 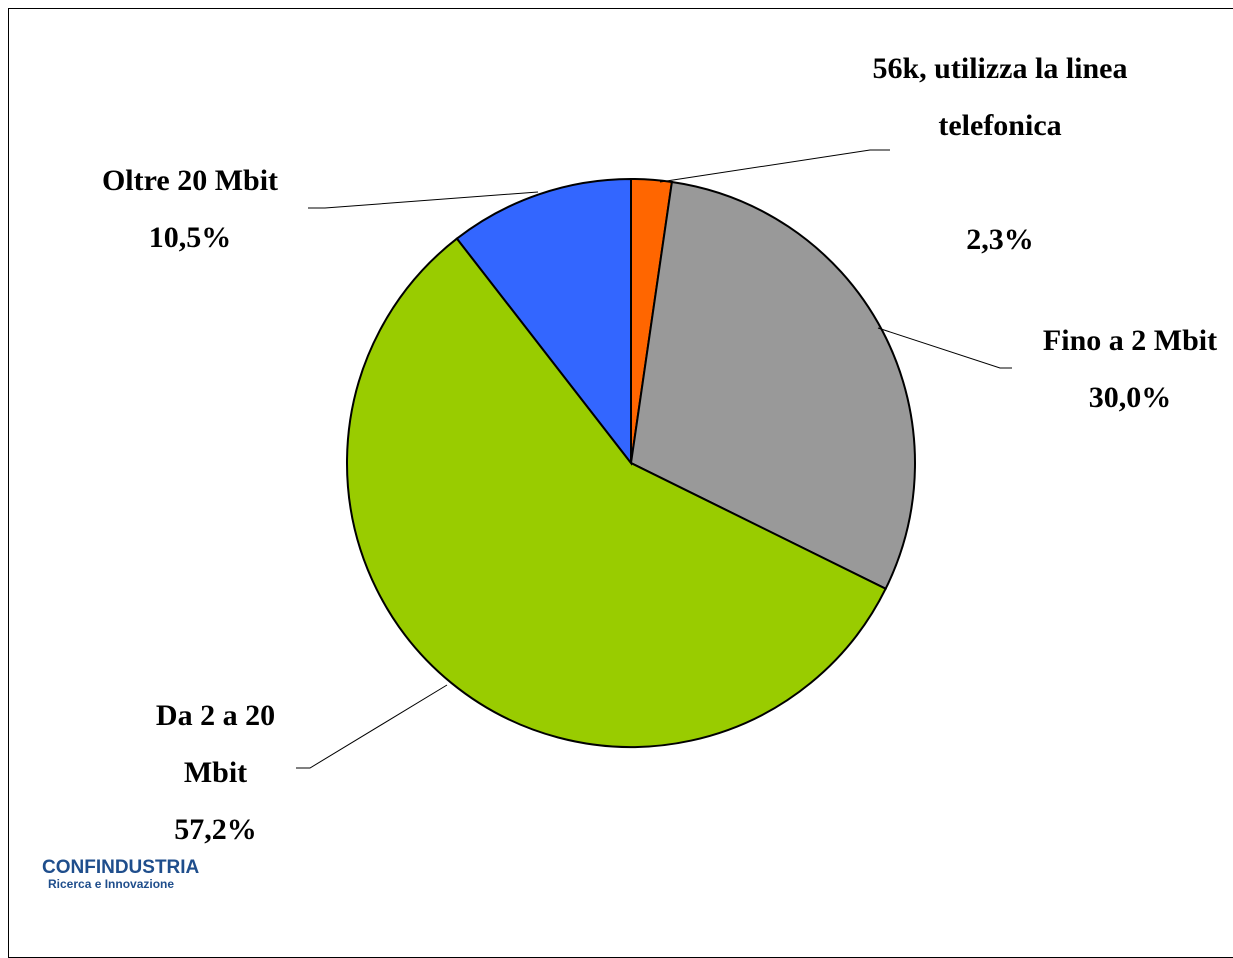 I want to click on logo-name: CONFINDUSTRIA, so click(x=121, y=867).